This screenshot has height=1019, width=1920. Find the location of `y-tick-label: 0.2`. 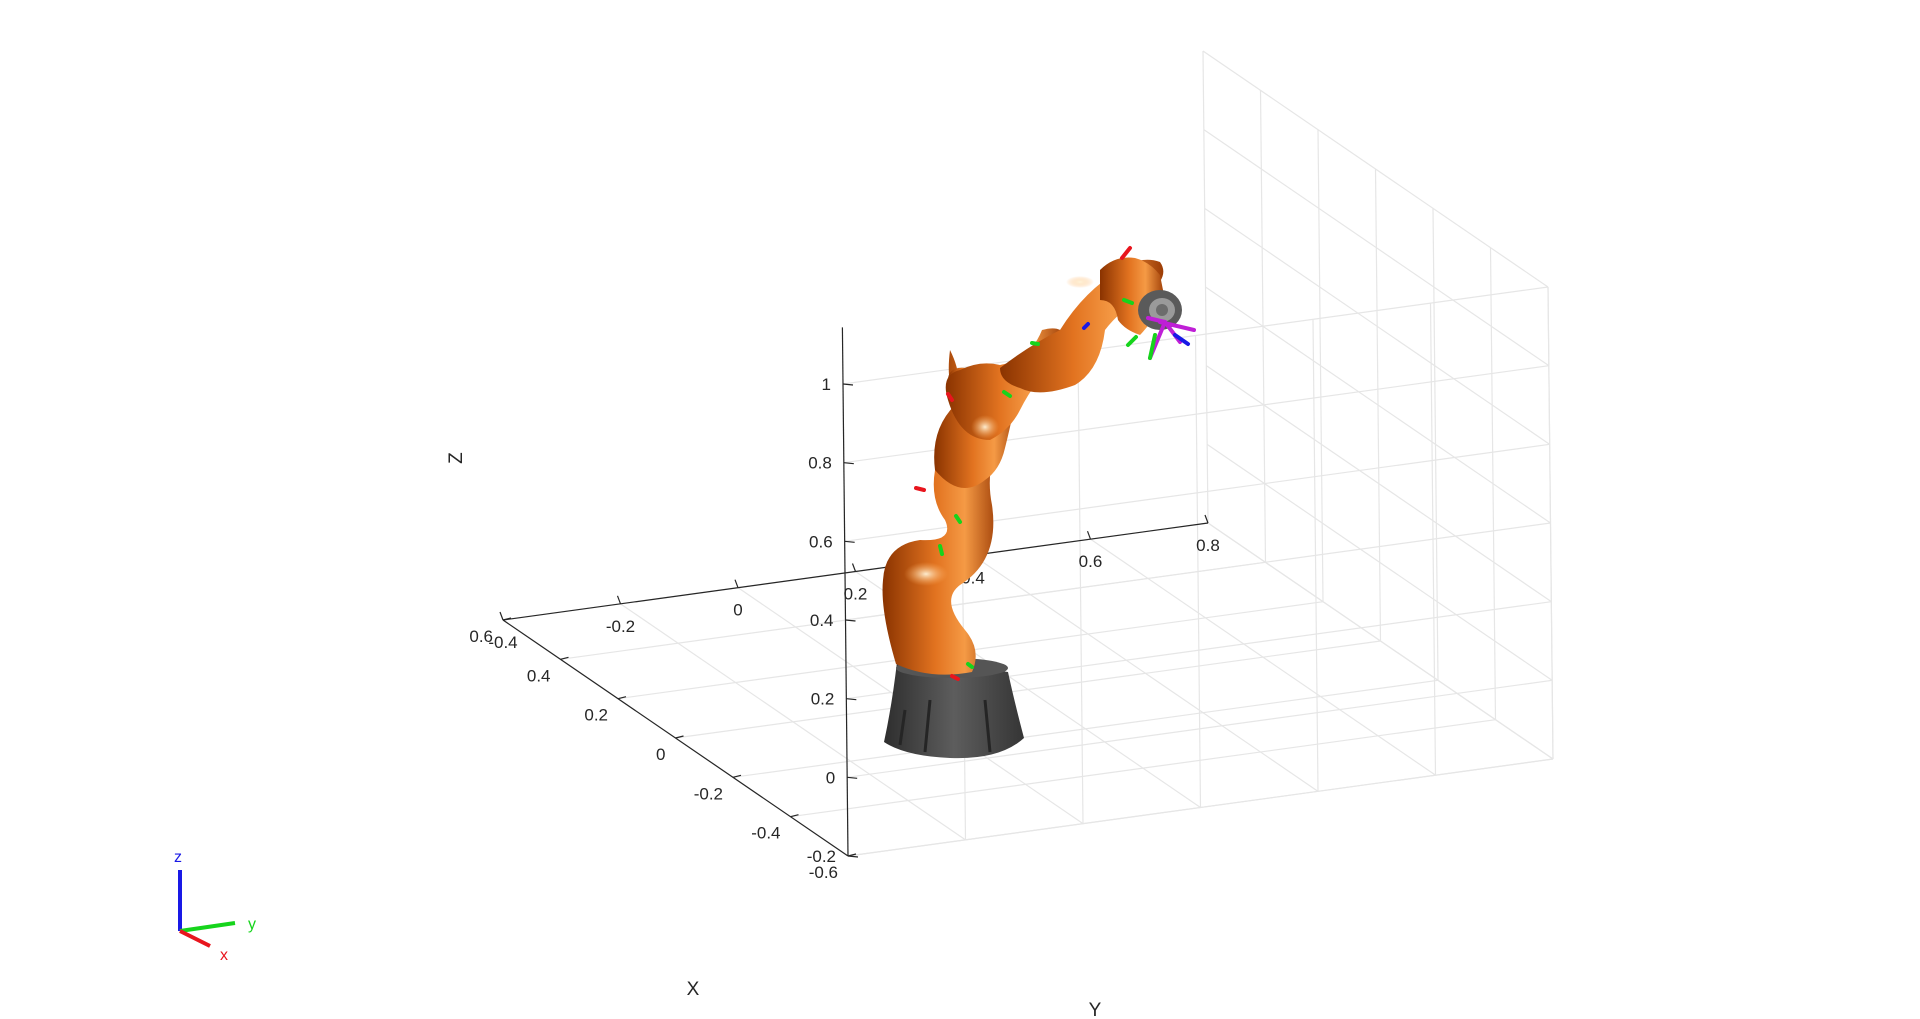

y-tick-label: 0.2 is located at coordinates (856, 594).